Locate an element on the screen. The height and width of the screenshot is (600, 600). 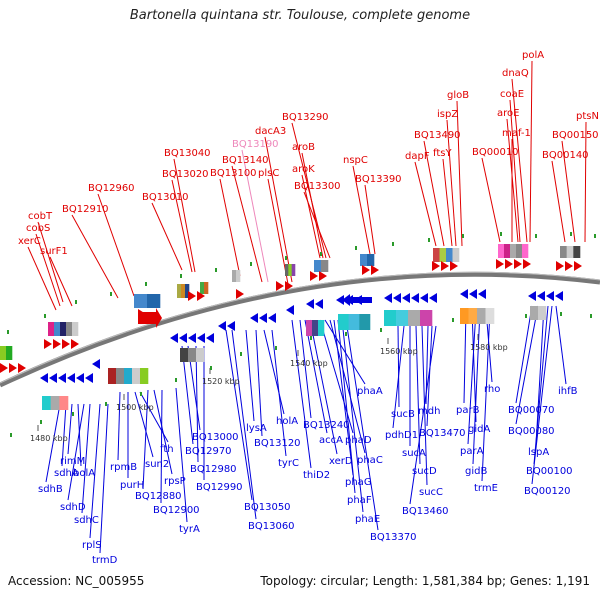
reverse-gene-label: BQ13460 is located at coordinates (425, 511).